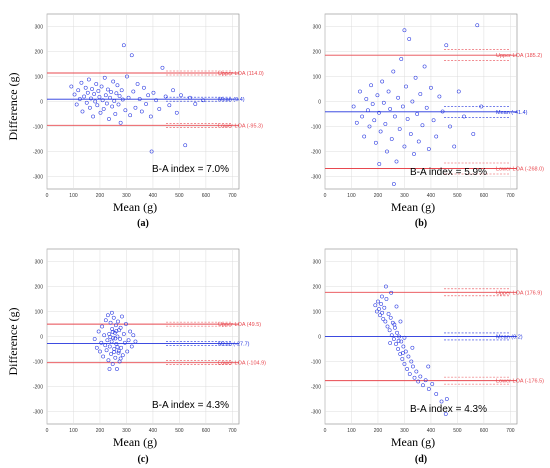 The width and height of the screenshot is (550, 468). I want to click on y-axis-title: Difference (g), so click(13, 341).